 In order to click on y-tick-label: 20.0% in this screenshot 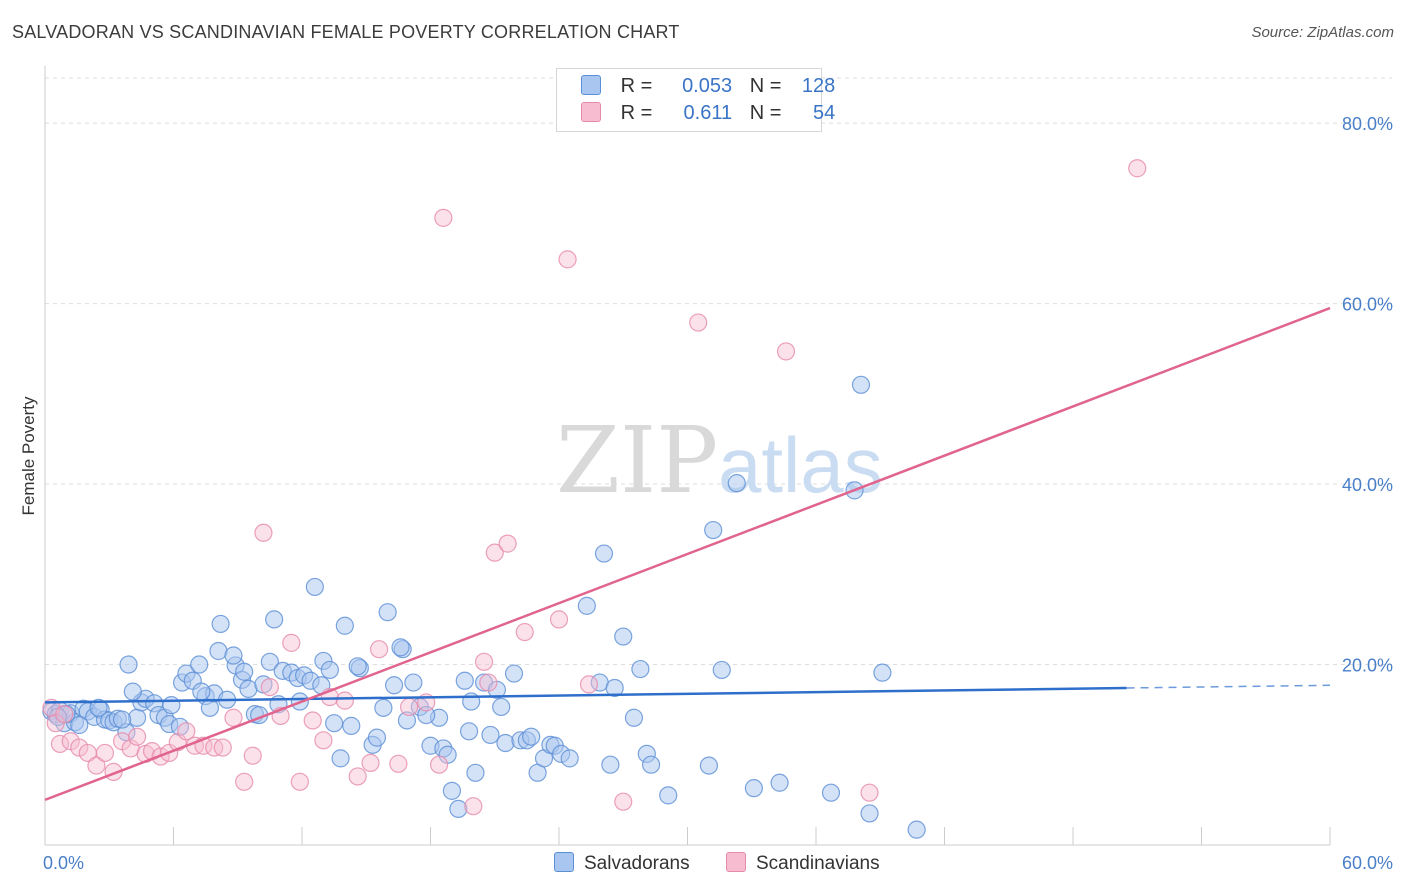, I will do `click(1367, 666)`.